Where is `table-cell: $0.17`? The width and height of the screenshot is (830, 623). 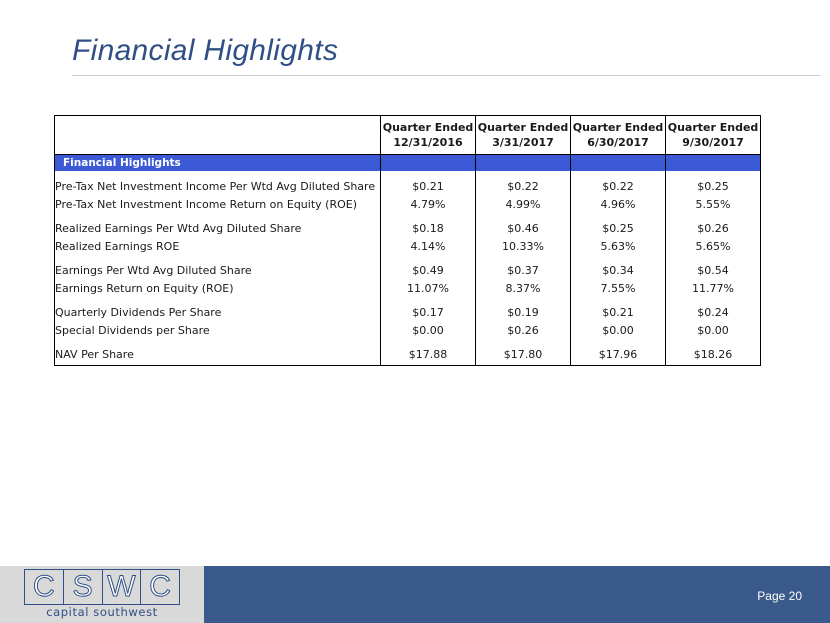
table-cell: $0.17 is located at coordinates (428, 312).